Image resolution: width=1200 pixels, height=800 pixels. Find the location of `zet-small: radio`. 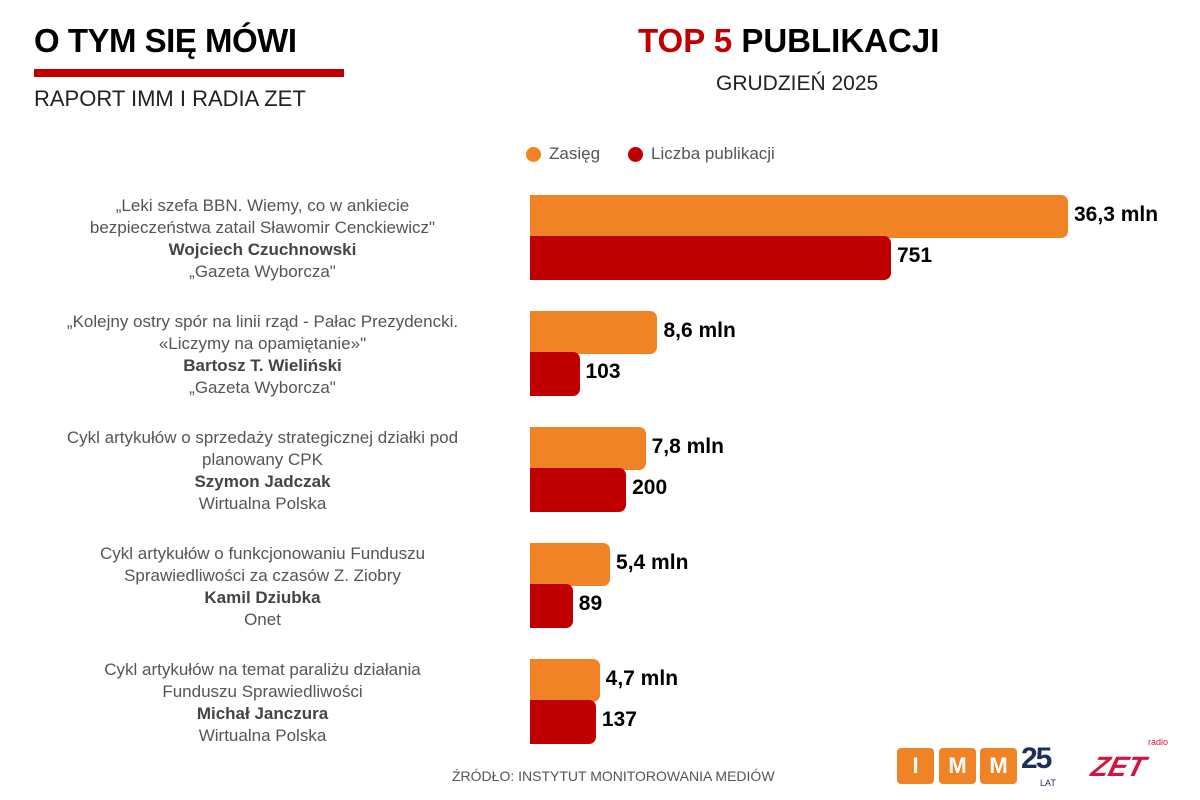

zet-small: radio is located at coordinates (1158, 742).